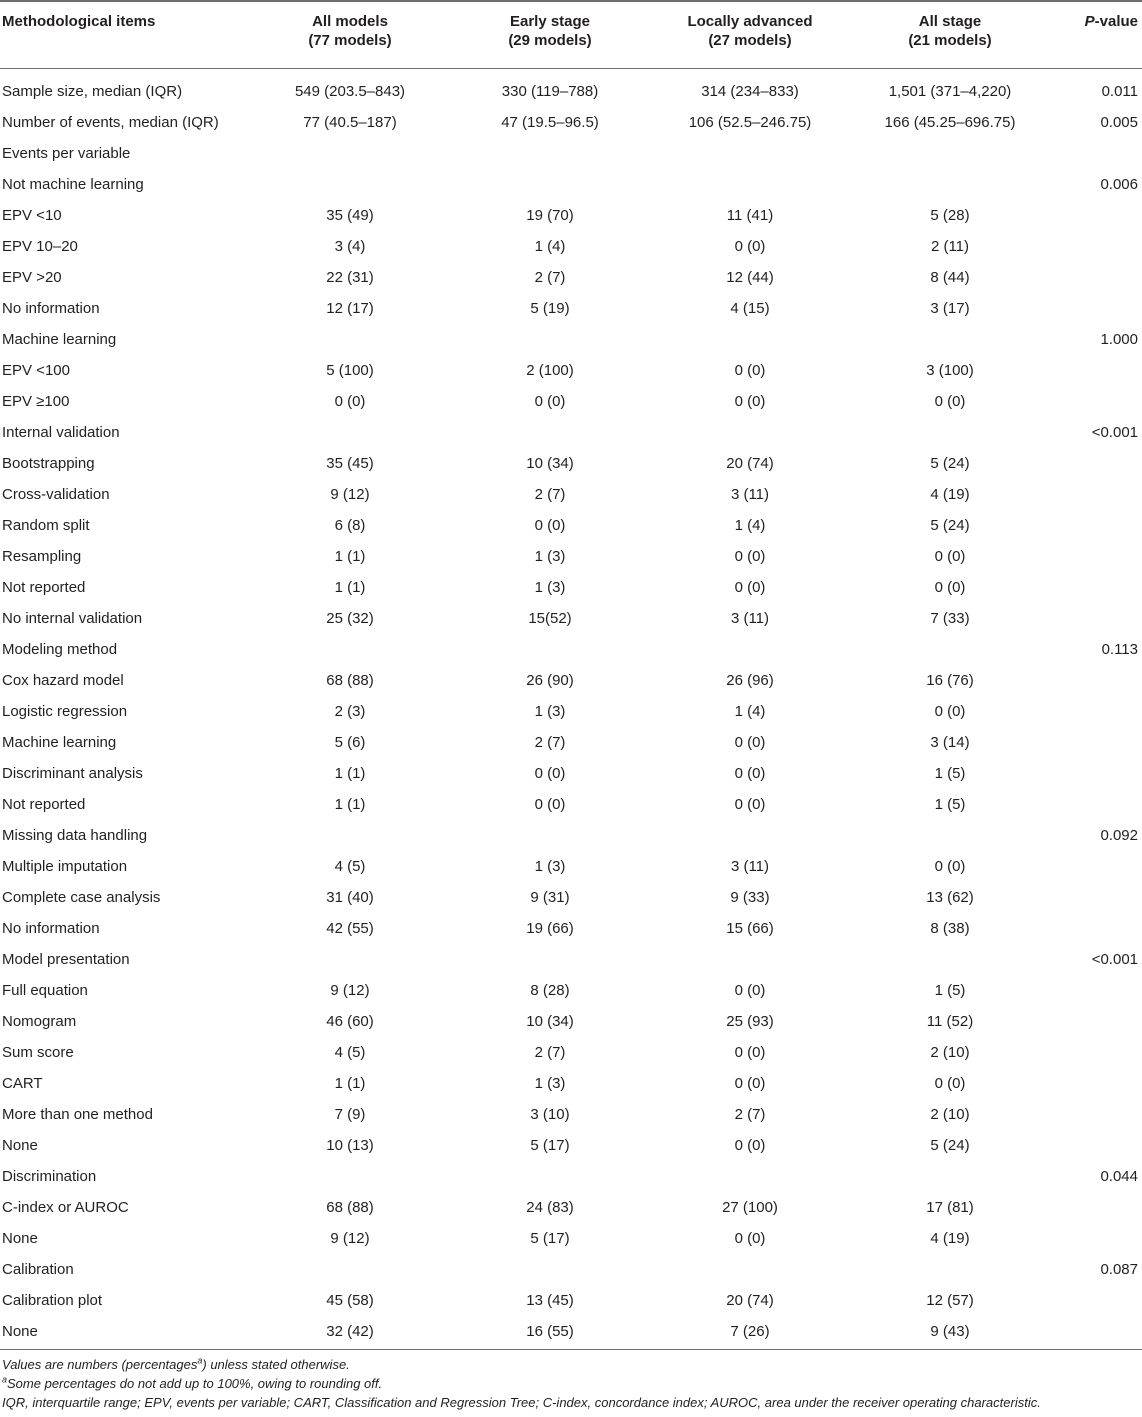  Describe the element at coordinates (36, 370) in the screenshot. I see `row-label: EPV <100` at that location.